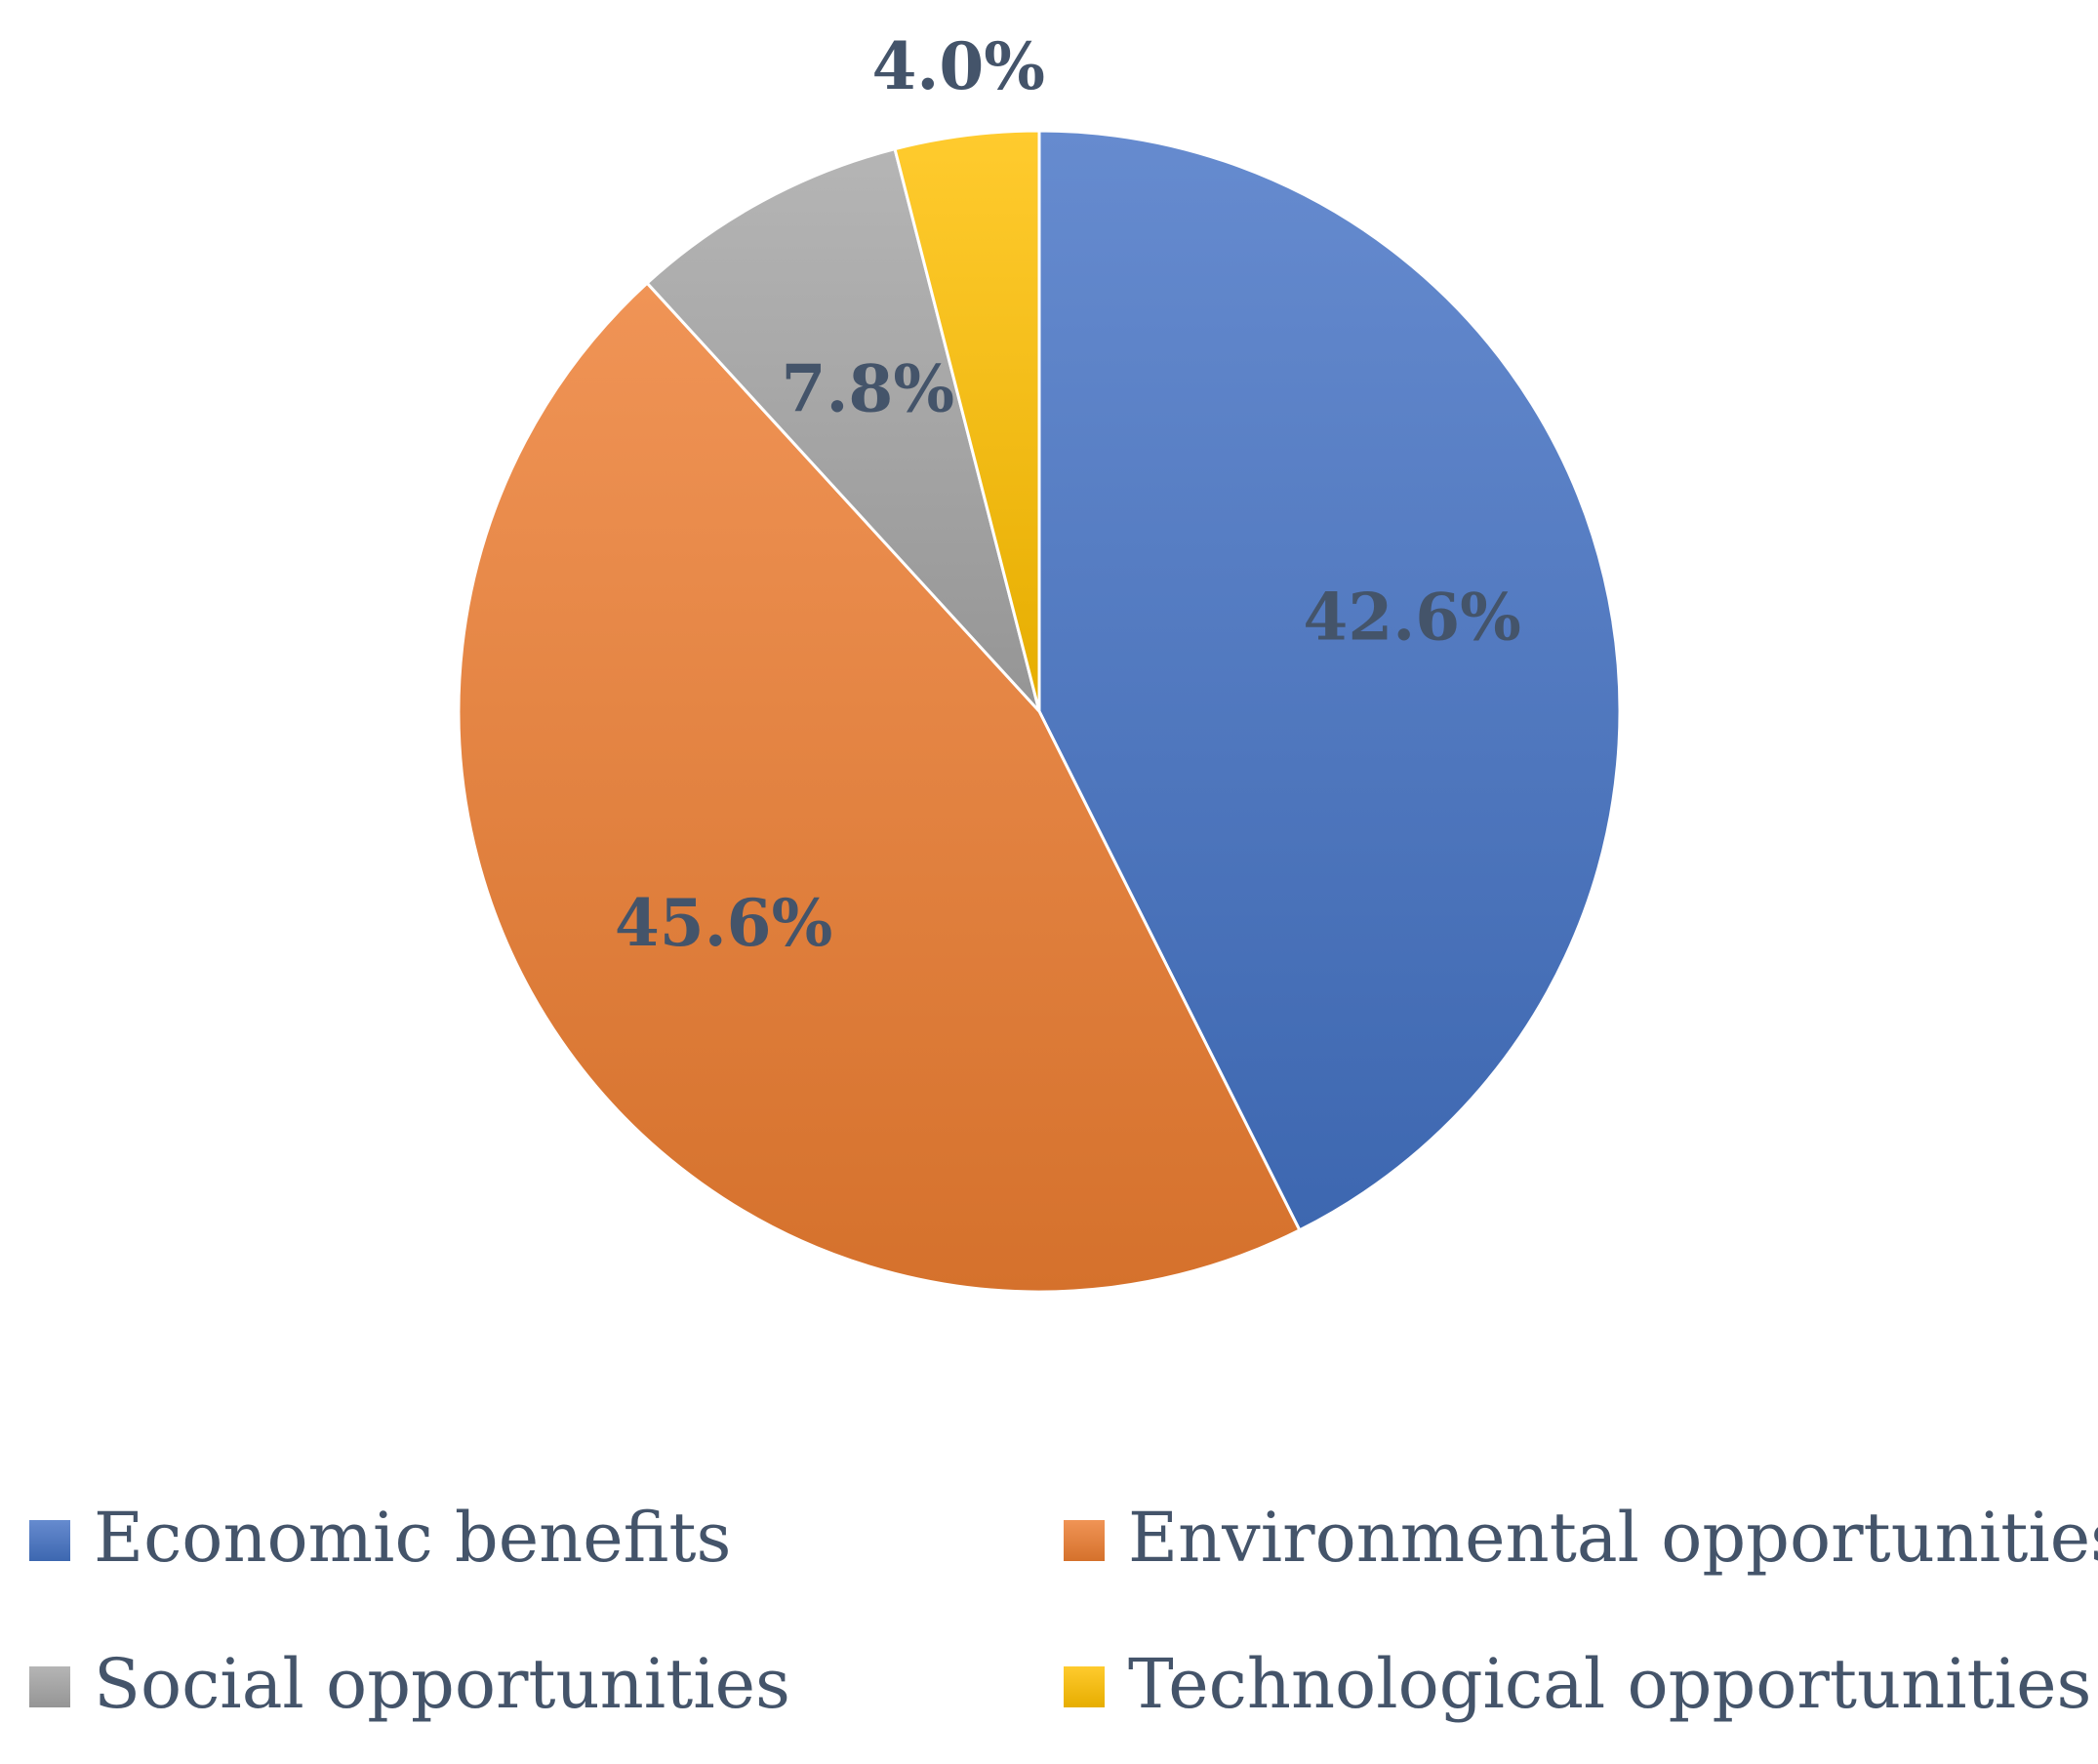 The image size is (2098, 1764). What do you see at coordinates (1613, 1538) in the screenshot?
I see `legend-label-environmental-opportunities: Environmental opportunities` at bounding box center [1613, 1538].